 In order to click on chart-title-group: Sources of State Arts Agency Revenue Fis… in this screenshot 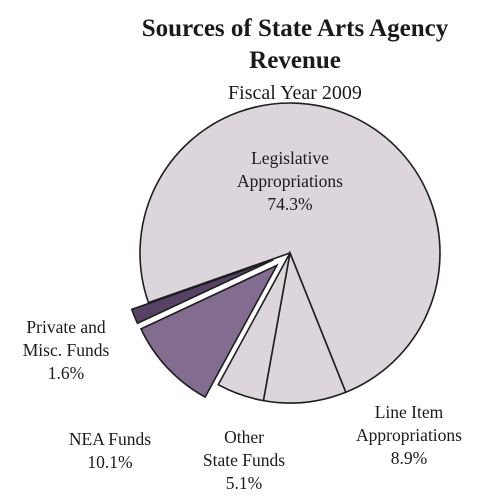, I will do `click(295, 59)`.